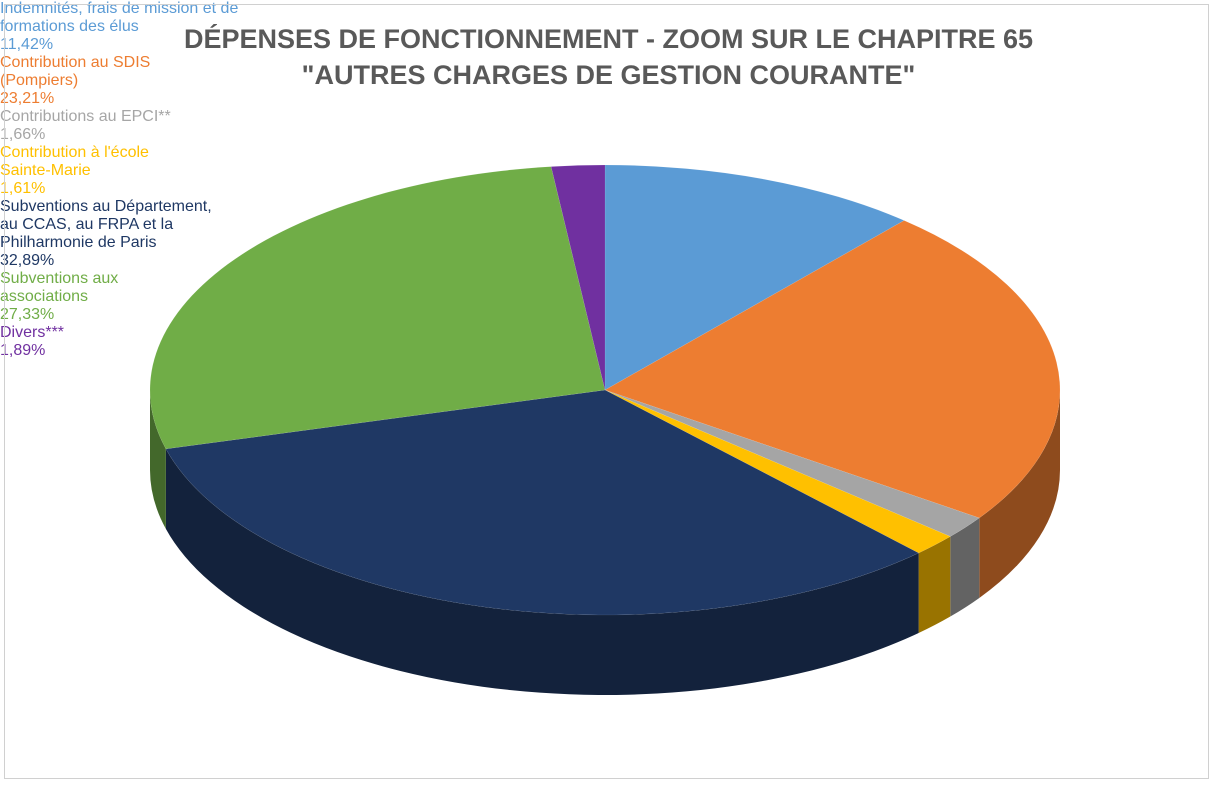 The image size is (1217, 785). Describe the element at coordinates (32, 332) in the screenshot. I see `data-label-category: Divers***` at that location.